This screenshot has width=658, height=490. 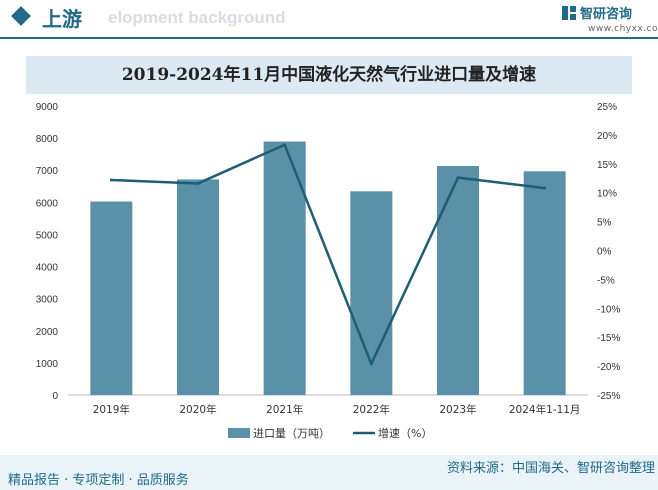 What do you see at coordinates (551, 468) in the screenshot?
I see `footer-source: 资料来源：中国海关、智研咨询整理` at bounding box center [551, 468].